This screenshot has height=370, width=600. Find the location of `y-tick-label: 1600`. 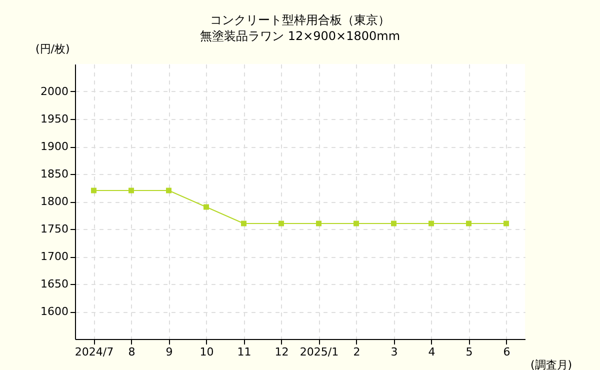

y-tick-label: 1600 is located at coordinates (54, 311).